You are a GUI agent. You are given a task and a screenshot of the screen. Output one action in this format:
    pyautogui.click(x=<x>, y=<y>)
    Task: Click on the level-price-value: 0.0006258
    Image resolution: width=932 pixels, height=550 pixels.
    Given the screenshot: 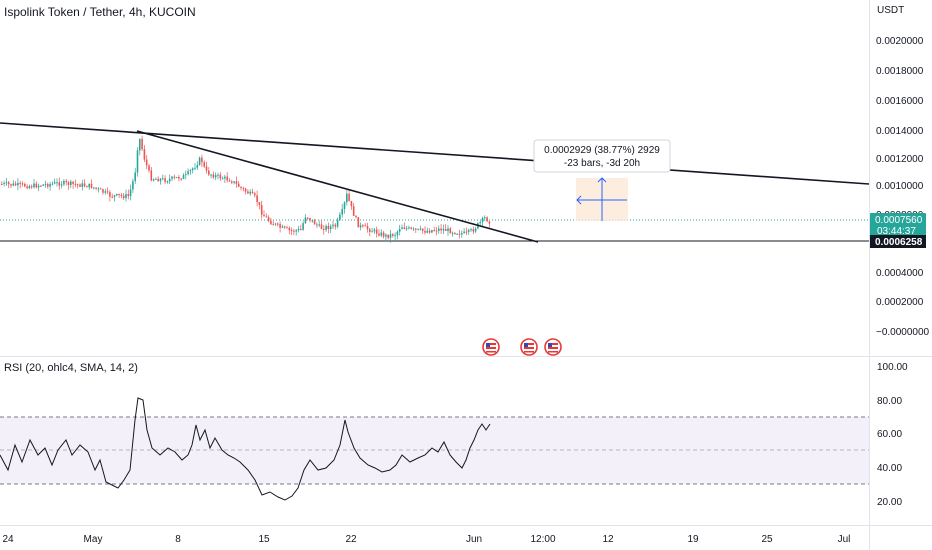 What is the action you would take?
    pyautogui.click(x=899, y=242)
    